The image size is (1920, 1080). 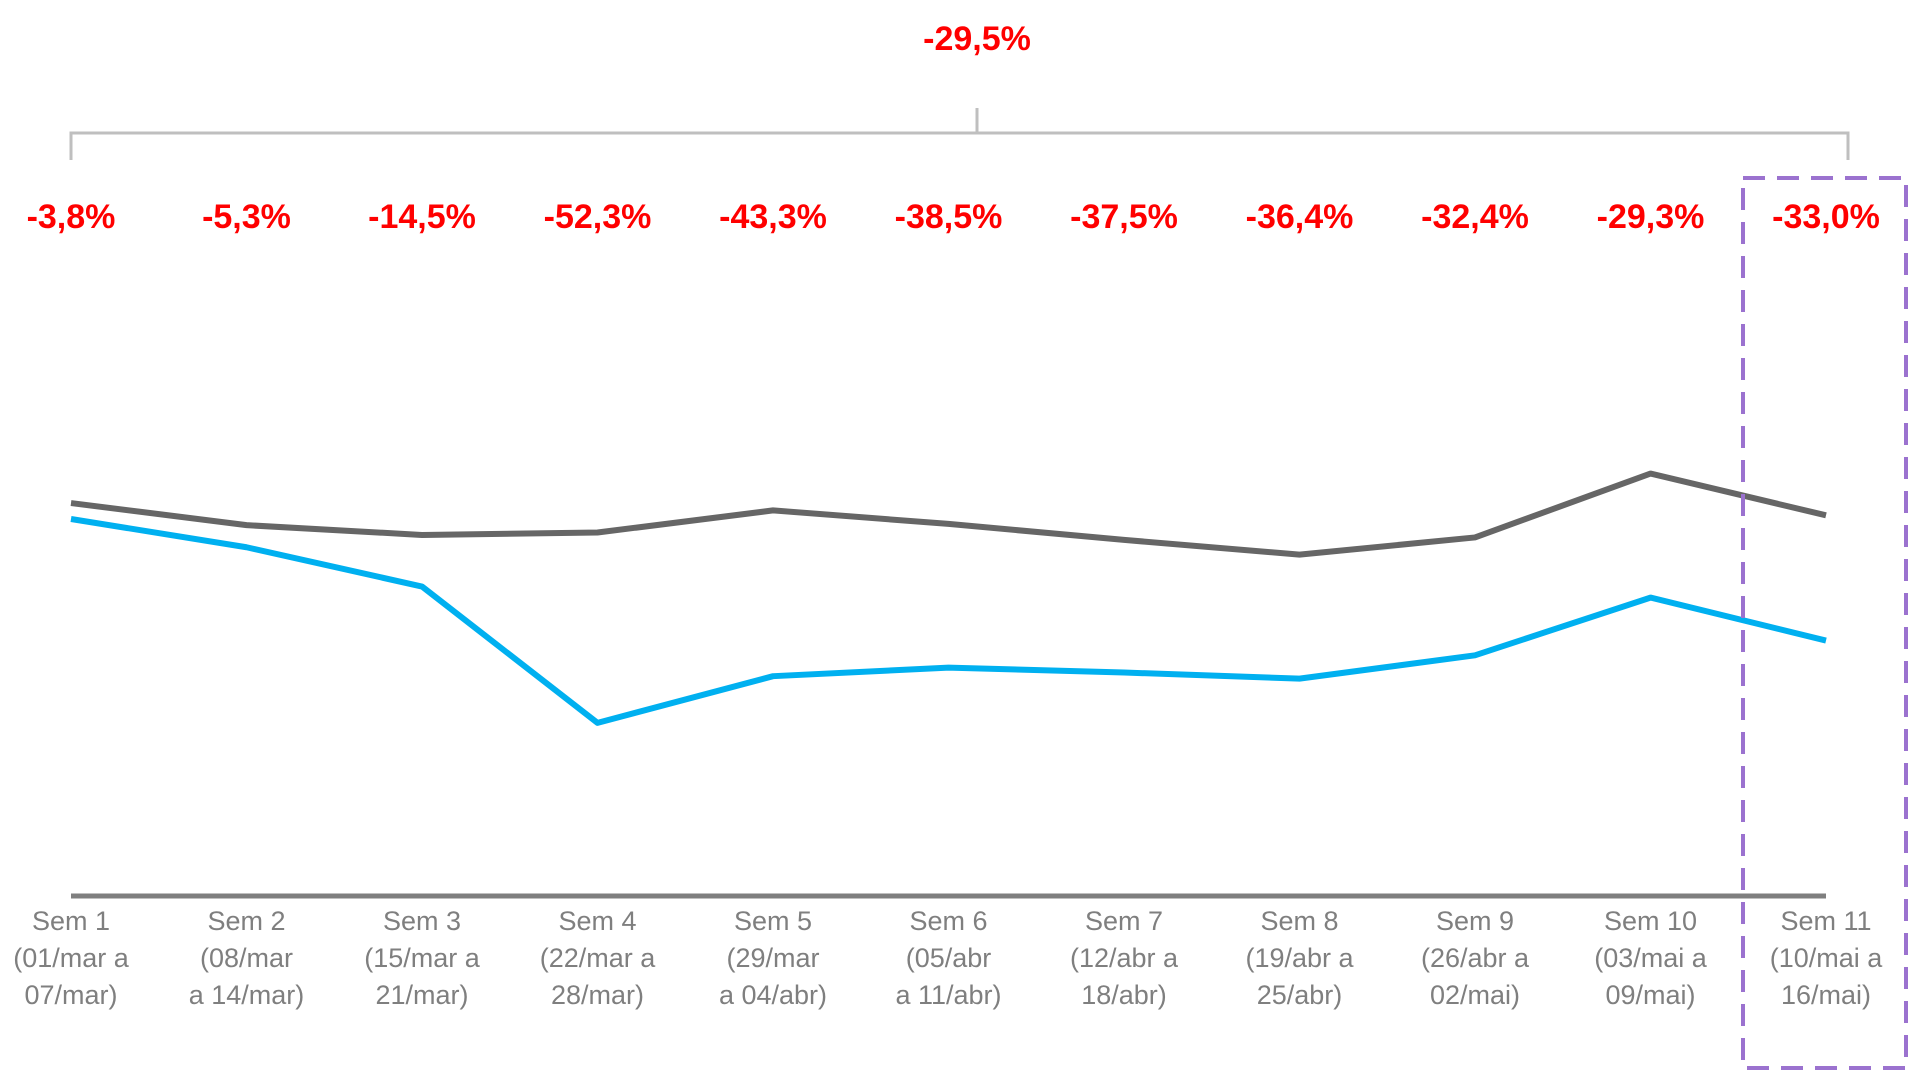 I want to click on x-tick-label-line: (10/mai a, so click(x=1827, y=958).